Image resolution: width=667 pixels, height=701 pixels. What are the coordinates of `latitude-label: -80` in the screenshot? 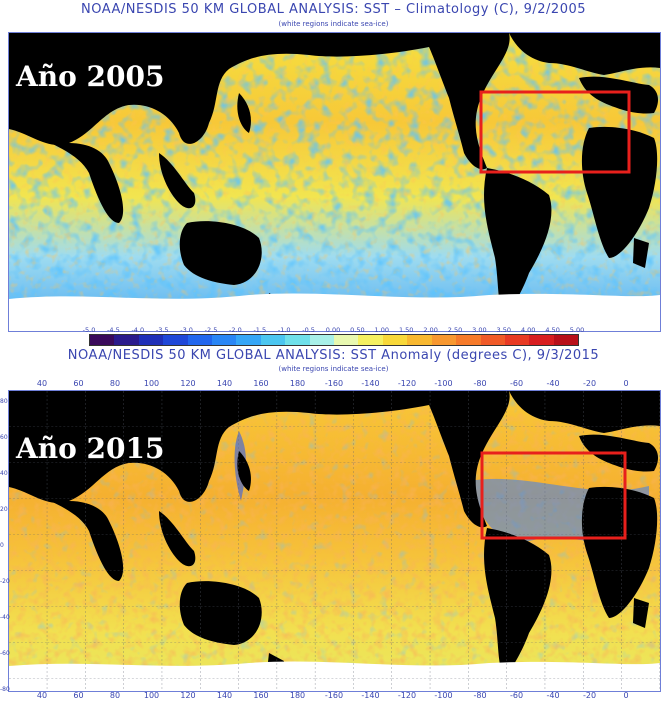 It's located at (5, 689).